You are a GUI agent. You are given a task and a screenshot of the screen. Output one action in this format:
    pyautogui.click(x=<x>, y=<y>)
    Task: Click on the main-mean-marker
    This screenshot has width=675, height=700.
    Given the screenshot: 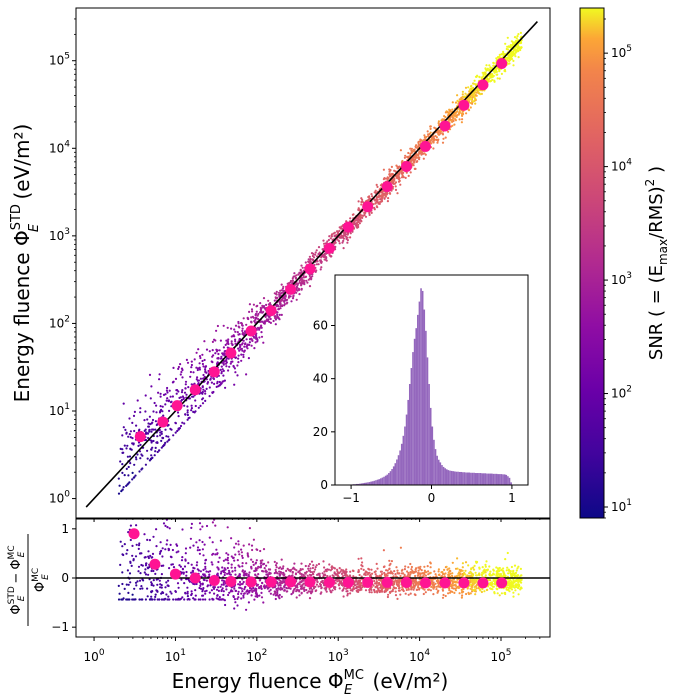 What is the action you would take?
    pyautogui.click(x=445, y=126)
    